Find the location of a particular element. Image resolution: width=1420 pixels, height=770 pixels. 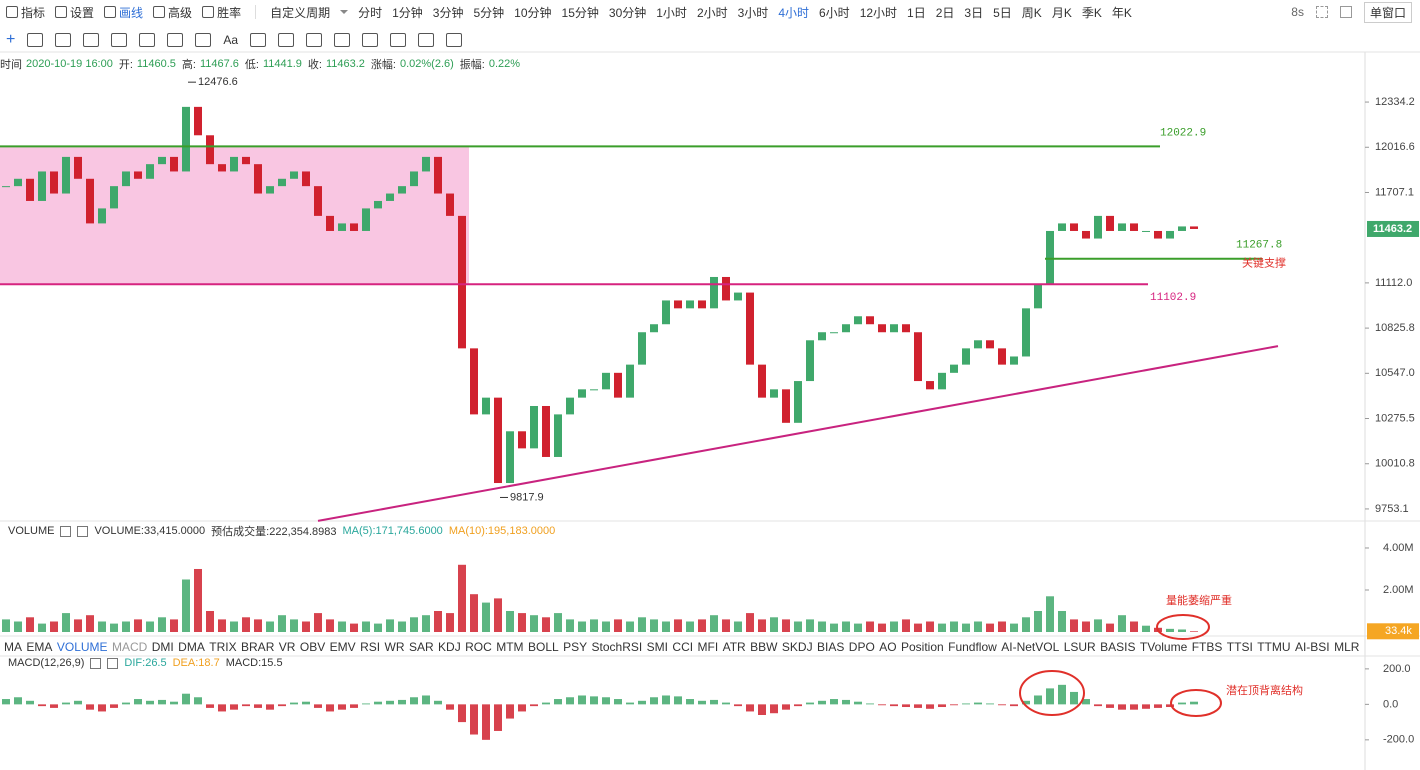

indicator-tab: SAR is located at coordinates (421, 646).